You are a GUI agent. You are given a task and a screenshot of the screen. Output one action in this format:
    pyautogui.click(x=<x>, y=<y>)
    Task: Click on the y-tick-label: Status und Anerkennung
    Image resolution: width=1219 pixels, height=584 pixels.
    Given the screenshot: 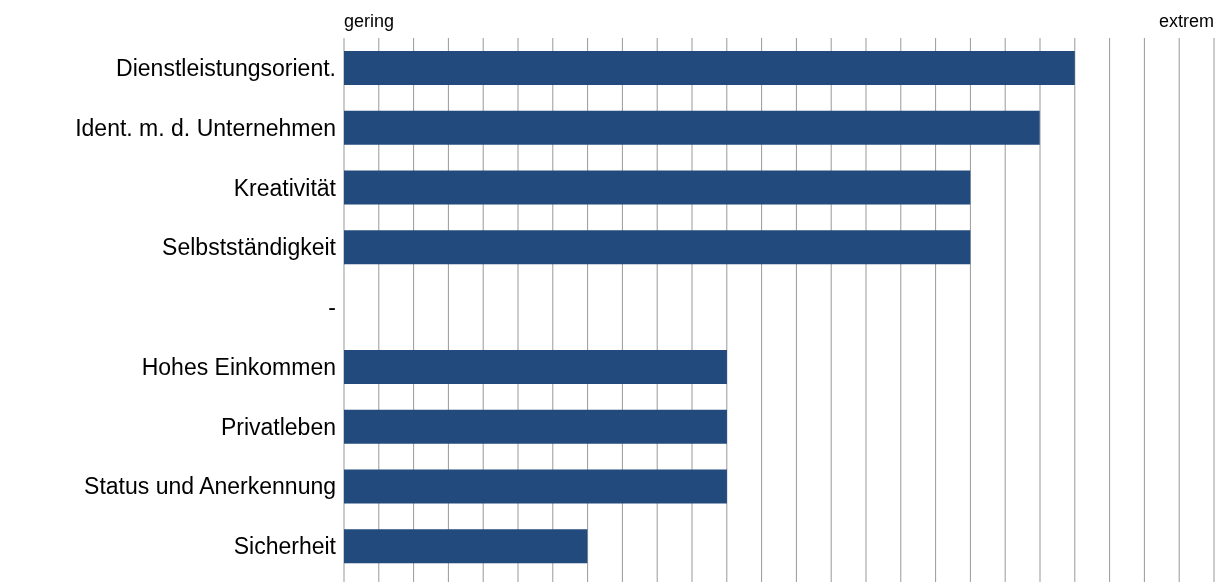 What is the action you would take?
    pyautogui.click(x=210, y=486)
    